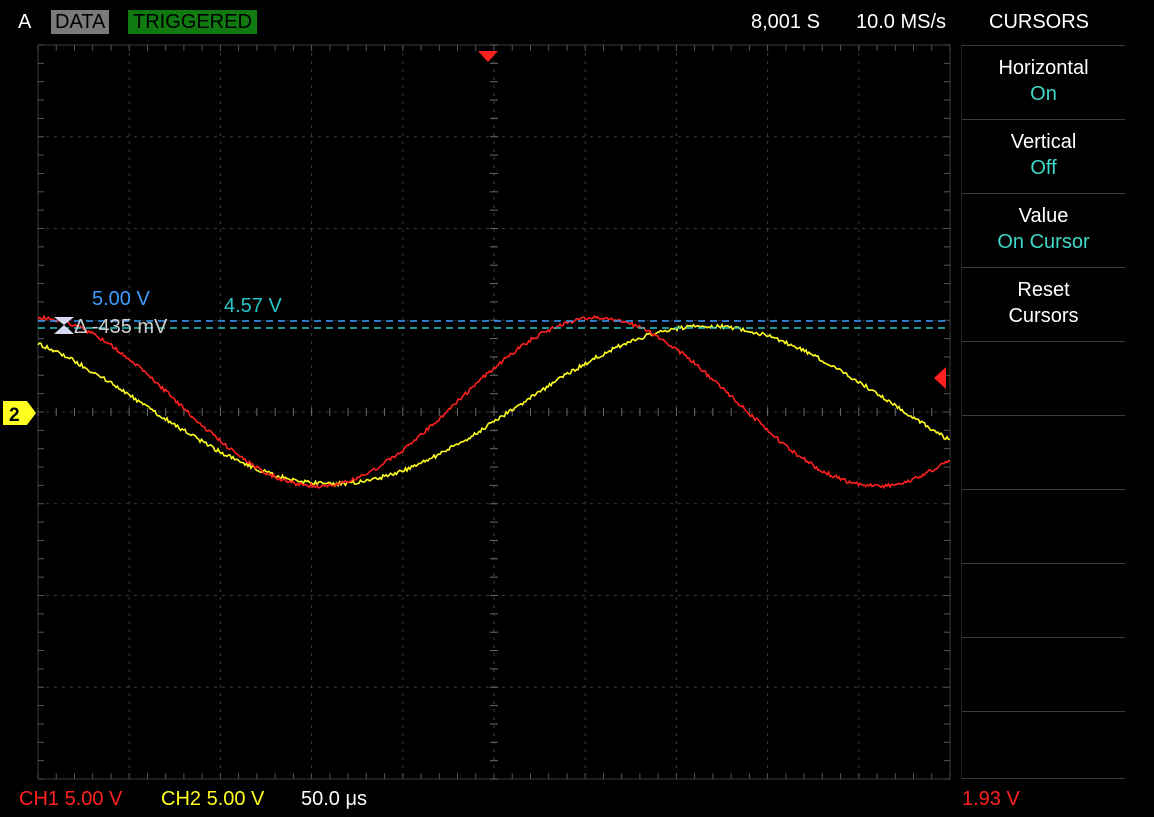 The image size is (1154, 817). I want to click on svg-text: 2, so click(14, 415).